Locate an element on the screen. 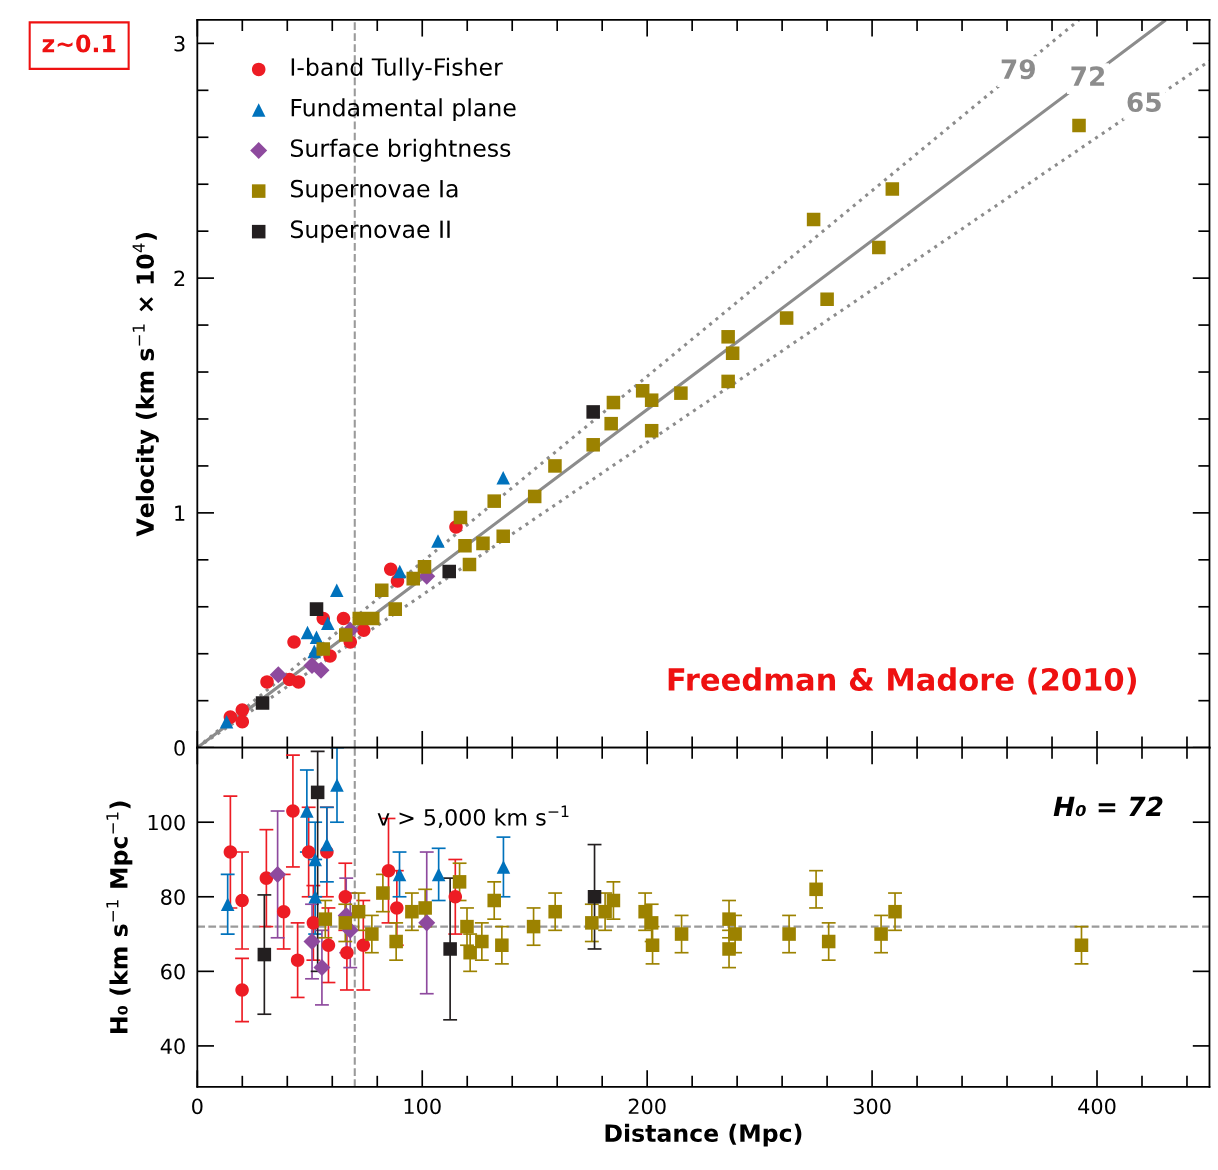 The height and width of the screenshot is (1170, 1218). y-tick-label: 0 is located at coordinates (179, 748).